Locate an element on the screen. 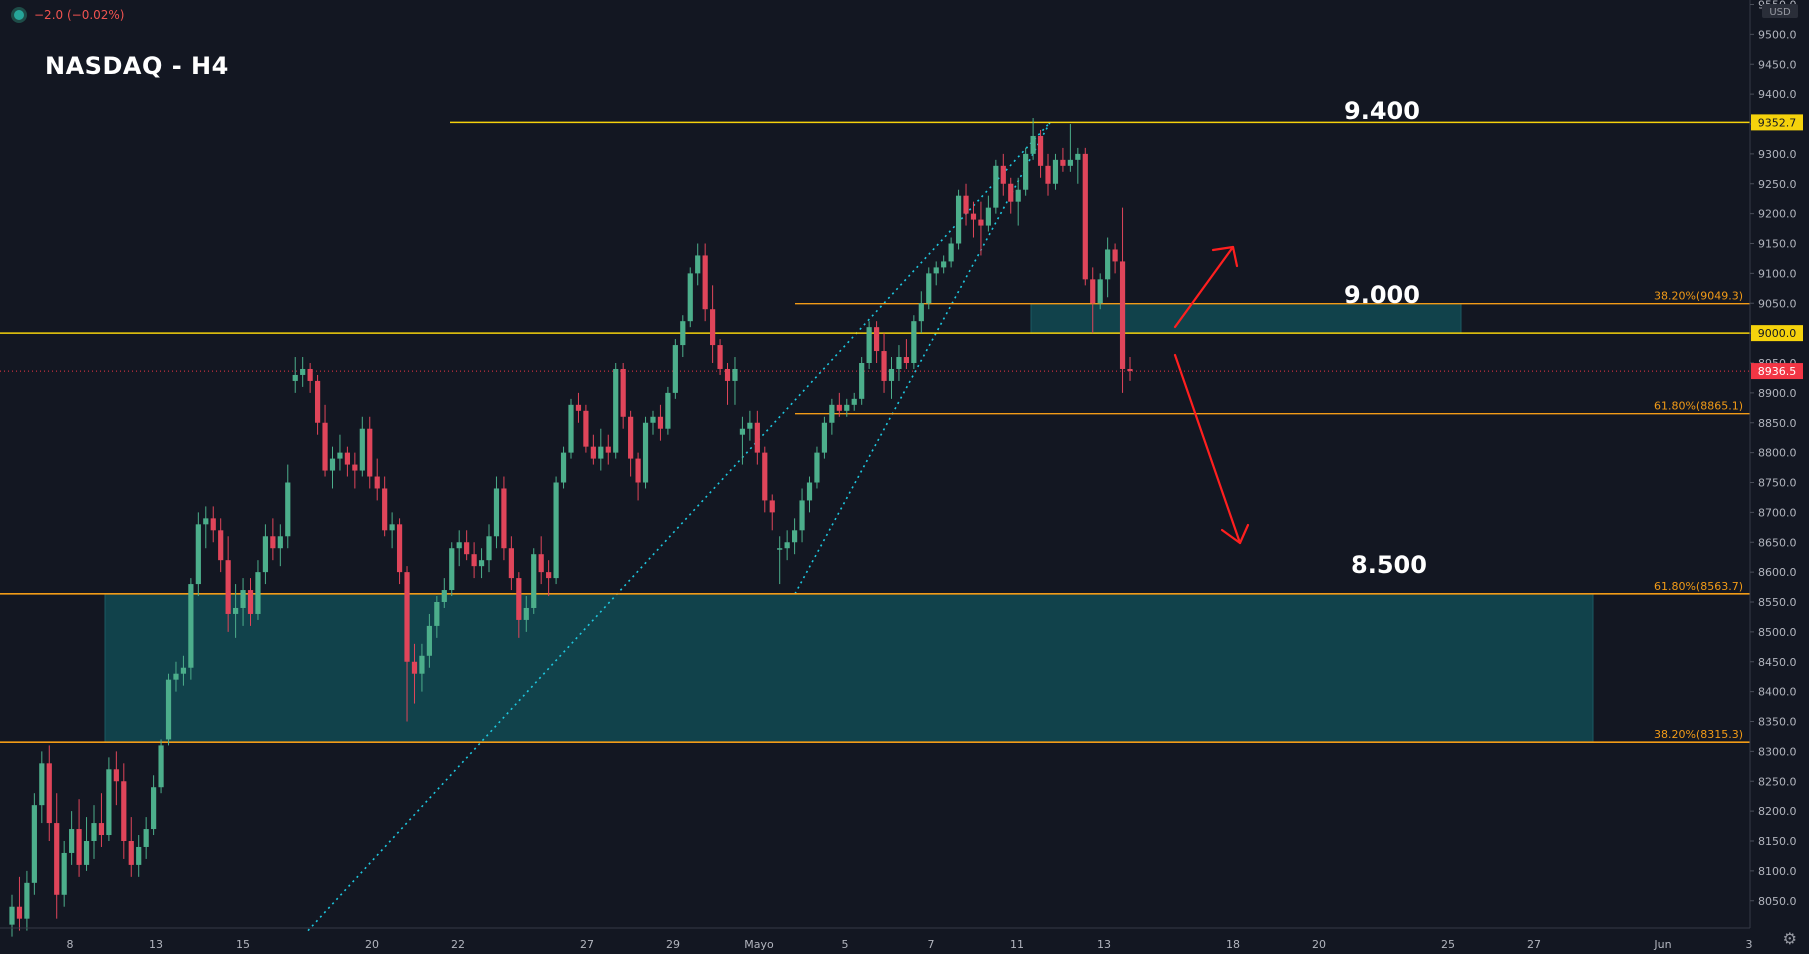 Image resolution: width=1809 pixels, height=954 pixels. settings-gear-icon: ⚙ is located at coordinates (1789, 938).